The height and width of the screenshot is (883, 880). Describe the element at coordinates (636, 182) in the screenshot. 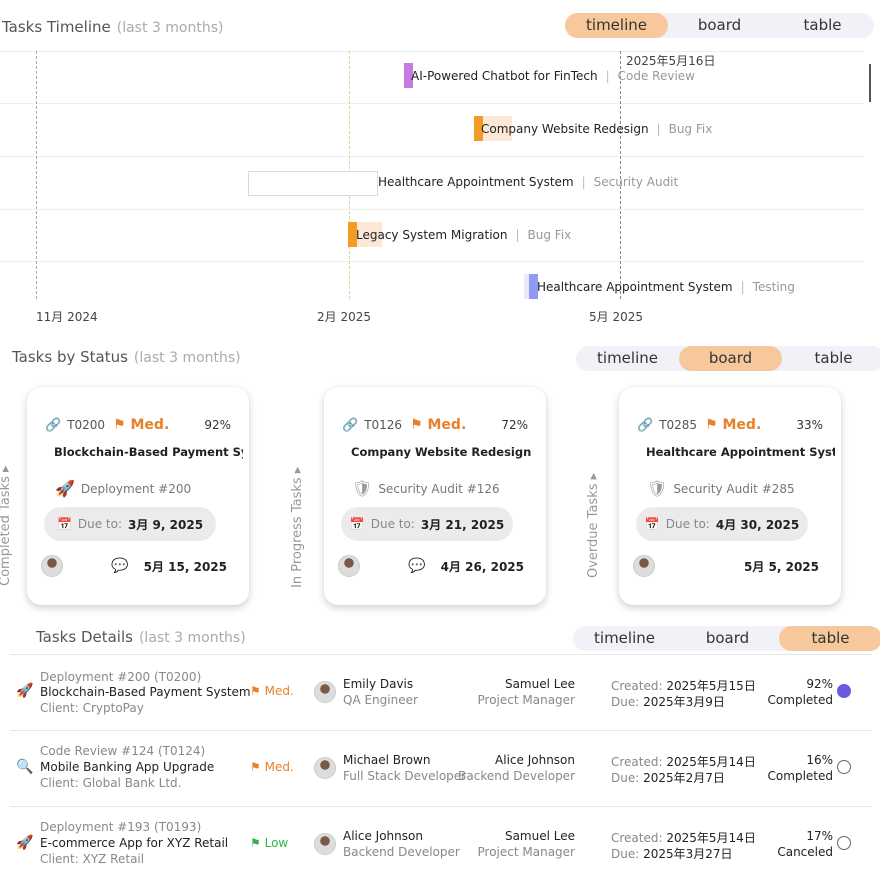

I see `task-type: Security Audit` at that location.